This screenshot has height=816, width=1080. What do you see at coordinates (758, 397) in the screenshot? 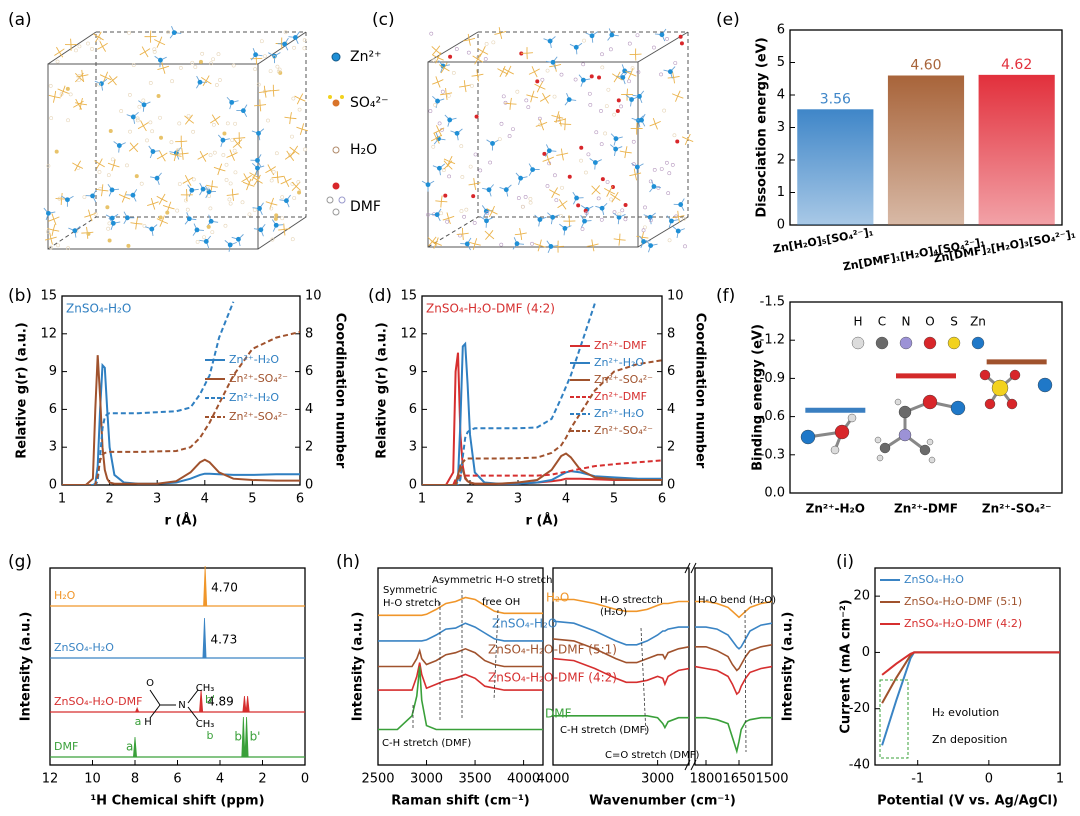
I see `y-axis-label: Binding energy (eV)` at bounding box center [758, 397].